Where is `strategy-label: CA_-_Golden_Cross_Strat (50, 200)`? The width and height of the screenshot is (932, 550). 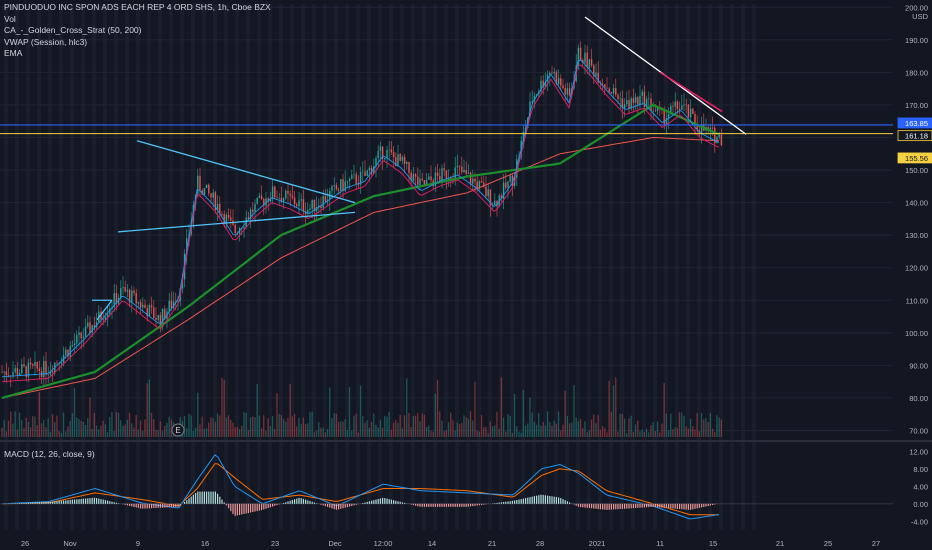 strategy-label: CA_-_Golden_Cross_Strat (50, 200) is located at coordinates (73, 30).